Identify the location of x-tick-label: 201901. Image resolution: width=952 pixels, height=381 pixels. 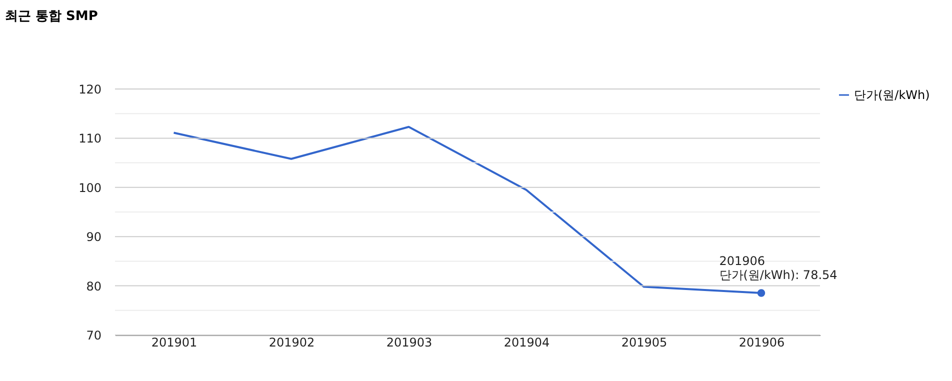
(174, 343).